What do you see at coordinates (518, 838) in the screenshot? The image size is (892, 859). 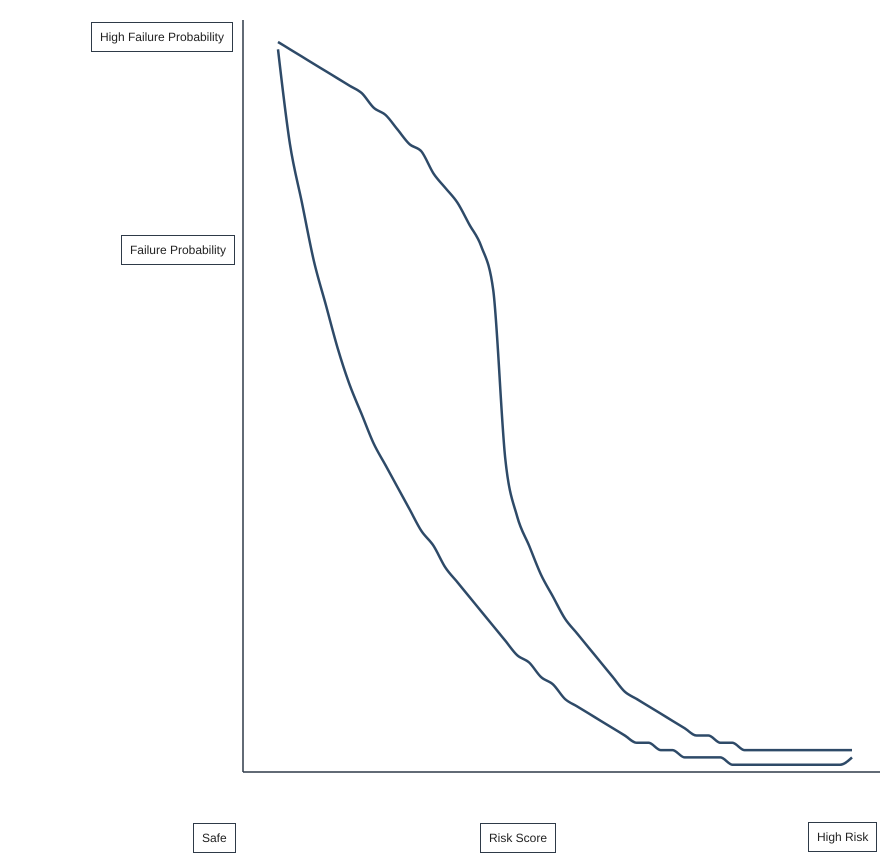 I see `x-axis-title: Risk Score` at bounding box center [518, 838].